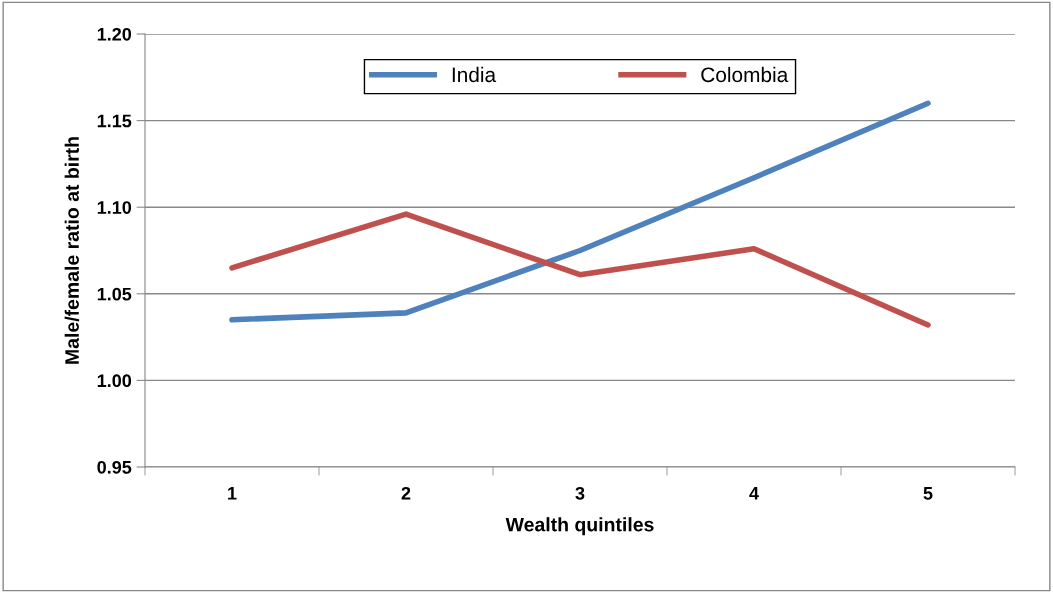 Image resolution: width=1053 pixels, height=593 pixels. What do you see at coordinates (406, 493) in the screenshot?
I see `x-tick-label: 2` at bounding box center [406, 493].